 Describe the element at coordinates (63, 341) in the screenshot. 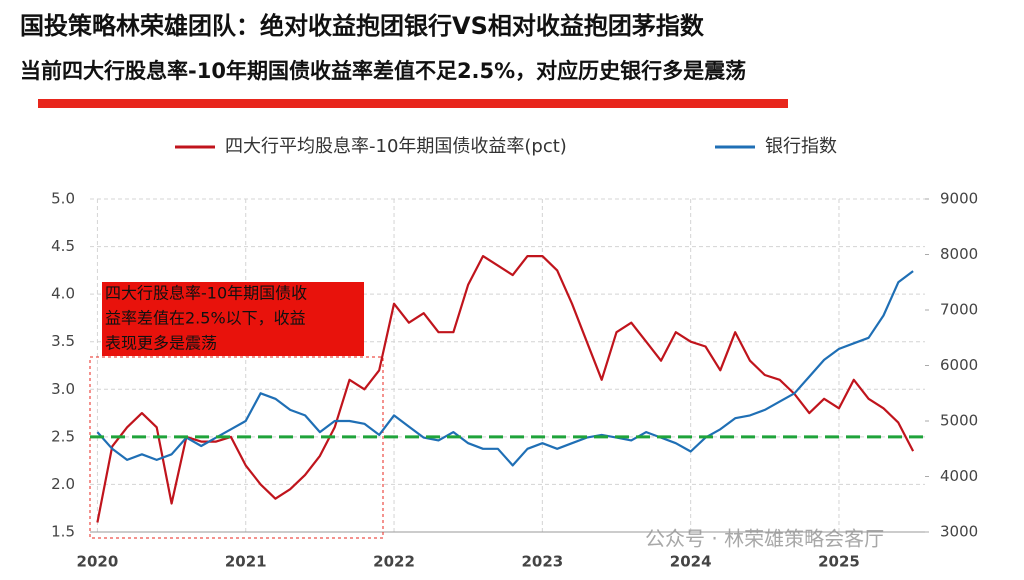

I see `y-tick-label: 3.5` at that location.